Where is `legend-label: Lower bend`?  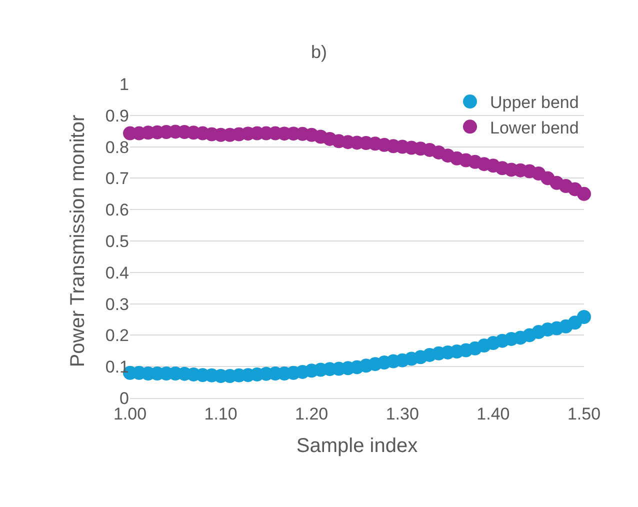
legend-label: Lower bend is located at coordinates (534, 128).